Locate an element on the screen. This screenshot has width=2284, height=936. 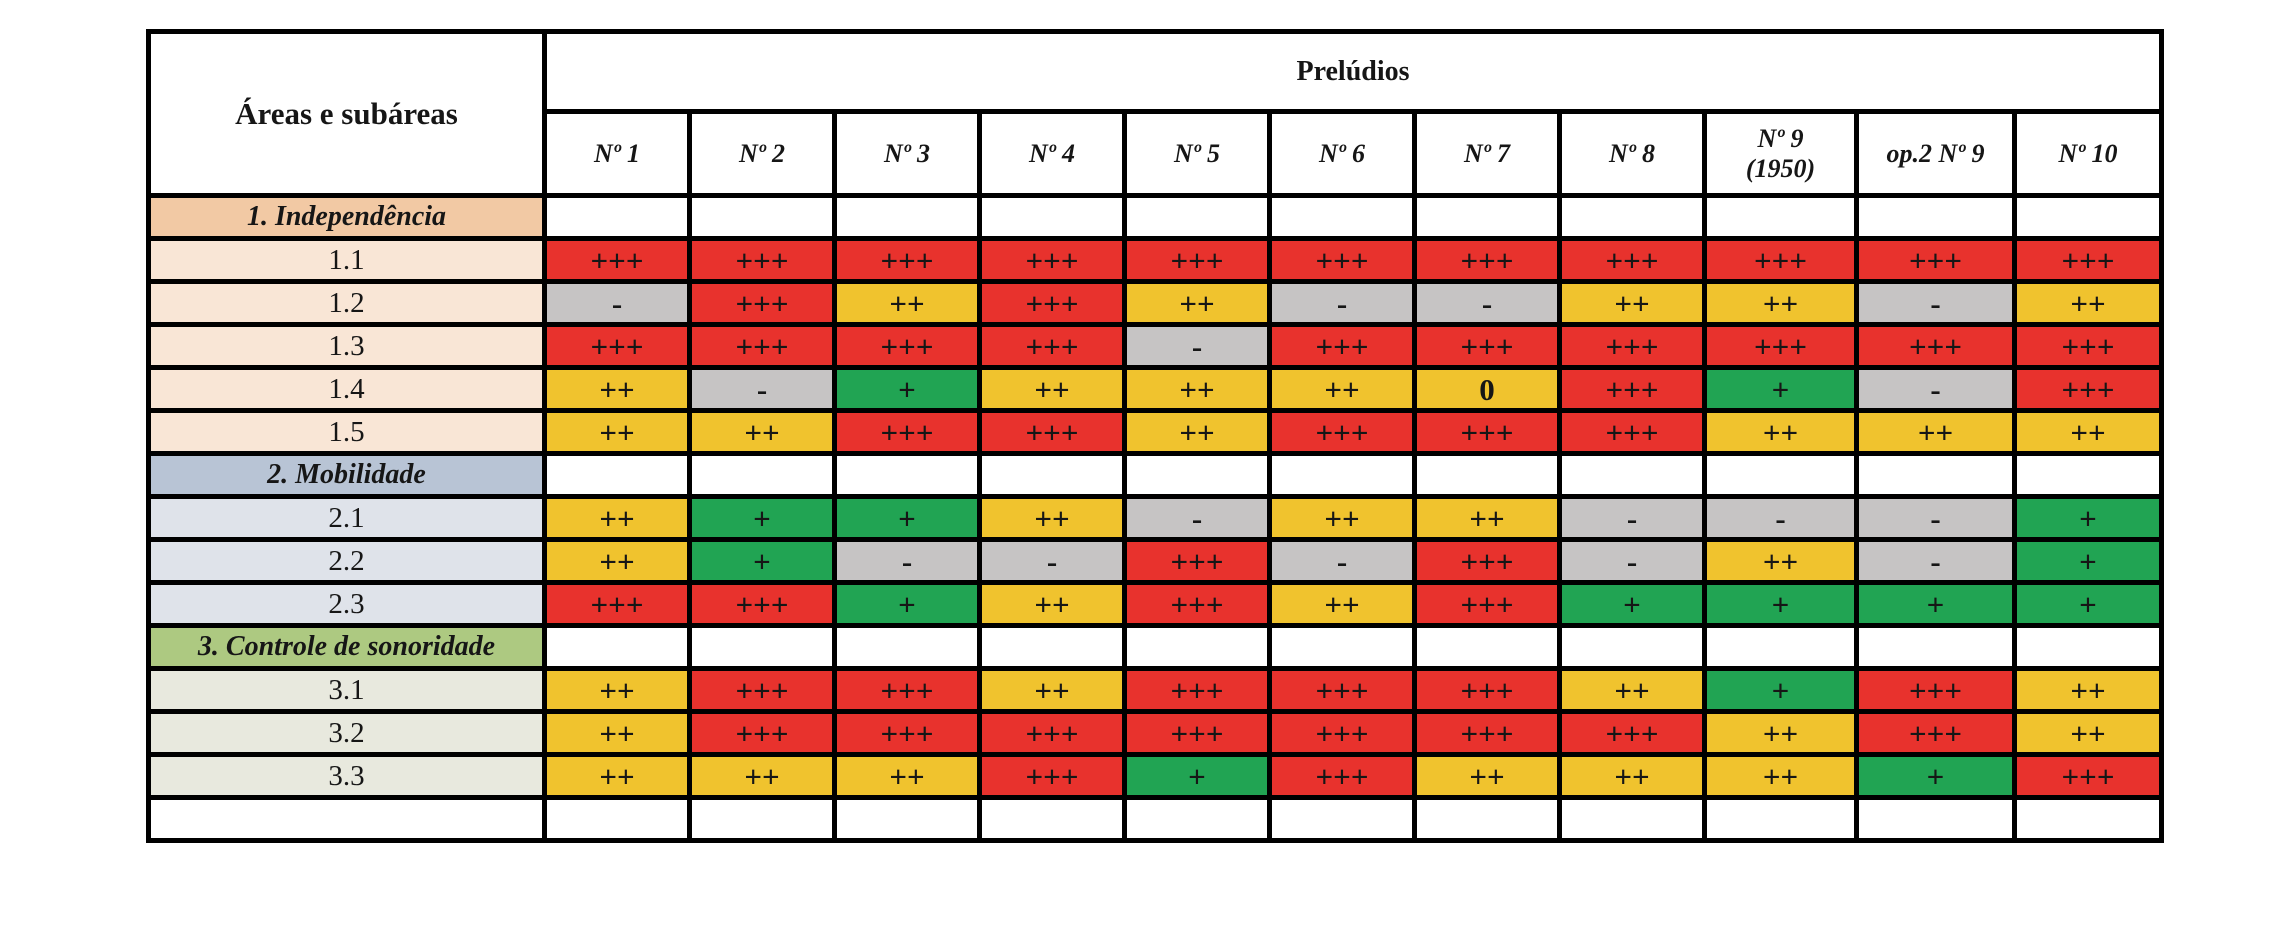
value-cell-1.5-col7: +++ is located at coordinates (1487, 432).